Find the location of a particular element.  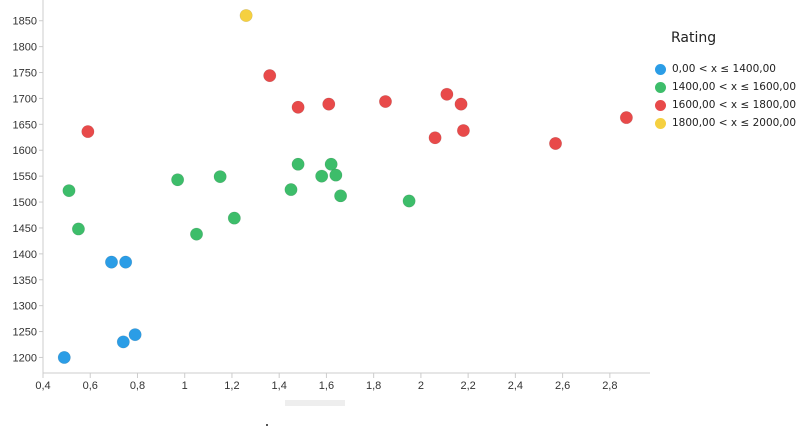

y-tick-label: 1800 is located at coordinates (25, 48).